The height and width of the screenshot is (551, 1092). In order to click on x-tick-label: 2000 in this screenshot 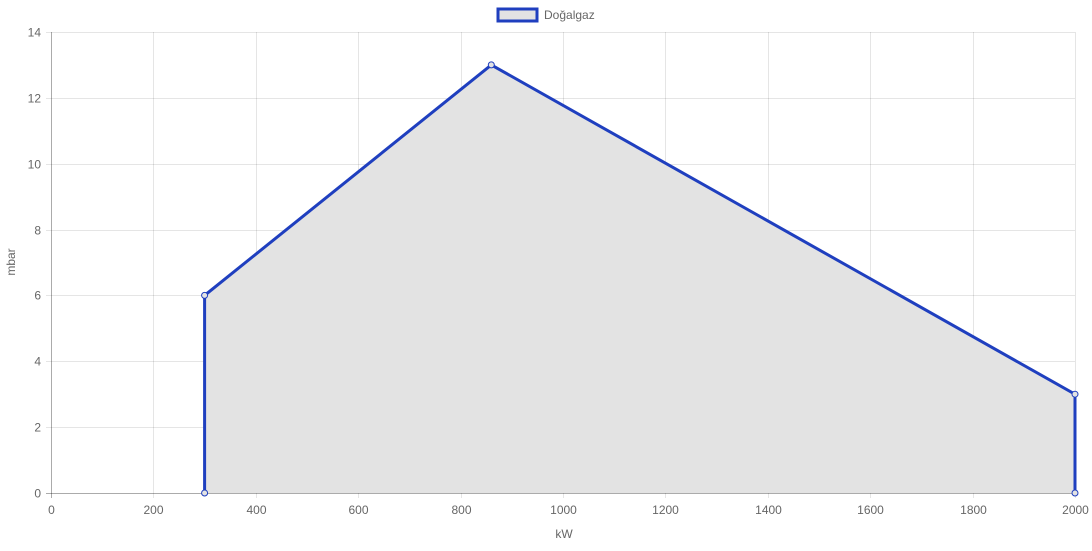, I will do `click(1075, 510)`.